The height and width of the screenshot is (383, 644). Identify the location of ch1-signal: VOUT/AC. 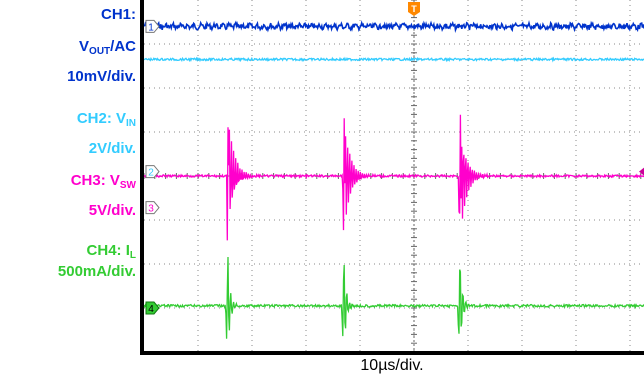
(107, 47).